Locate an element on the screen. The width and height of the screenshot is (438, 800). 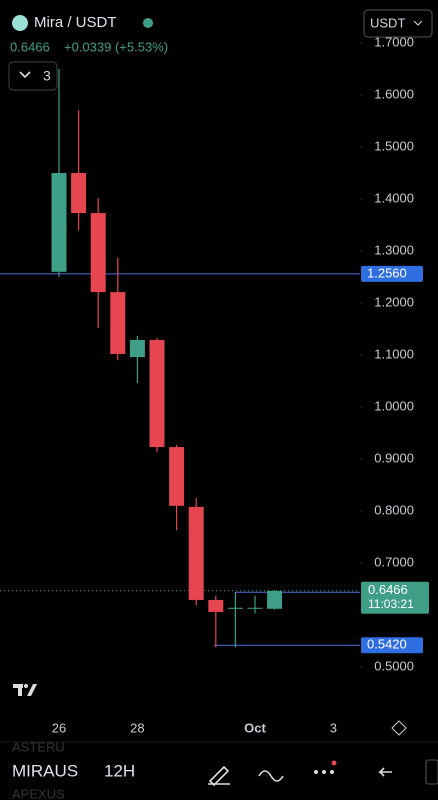
last-price-label: 0.6466 is located at coordinates (388, 589).